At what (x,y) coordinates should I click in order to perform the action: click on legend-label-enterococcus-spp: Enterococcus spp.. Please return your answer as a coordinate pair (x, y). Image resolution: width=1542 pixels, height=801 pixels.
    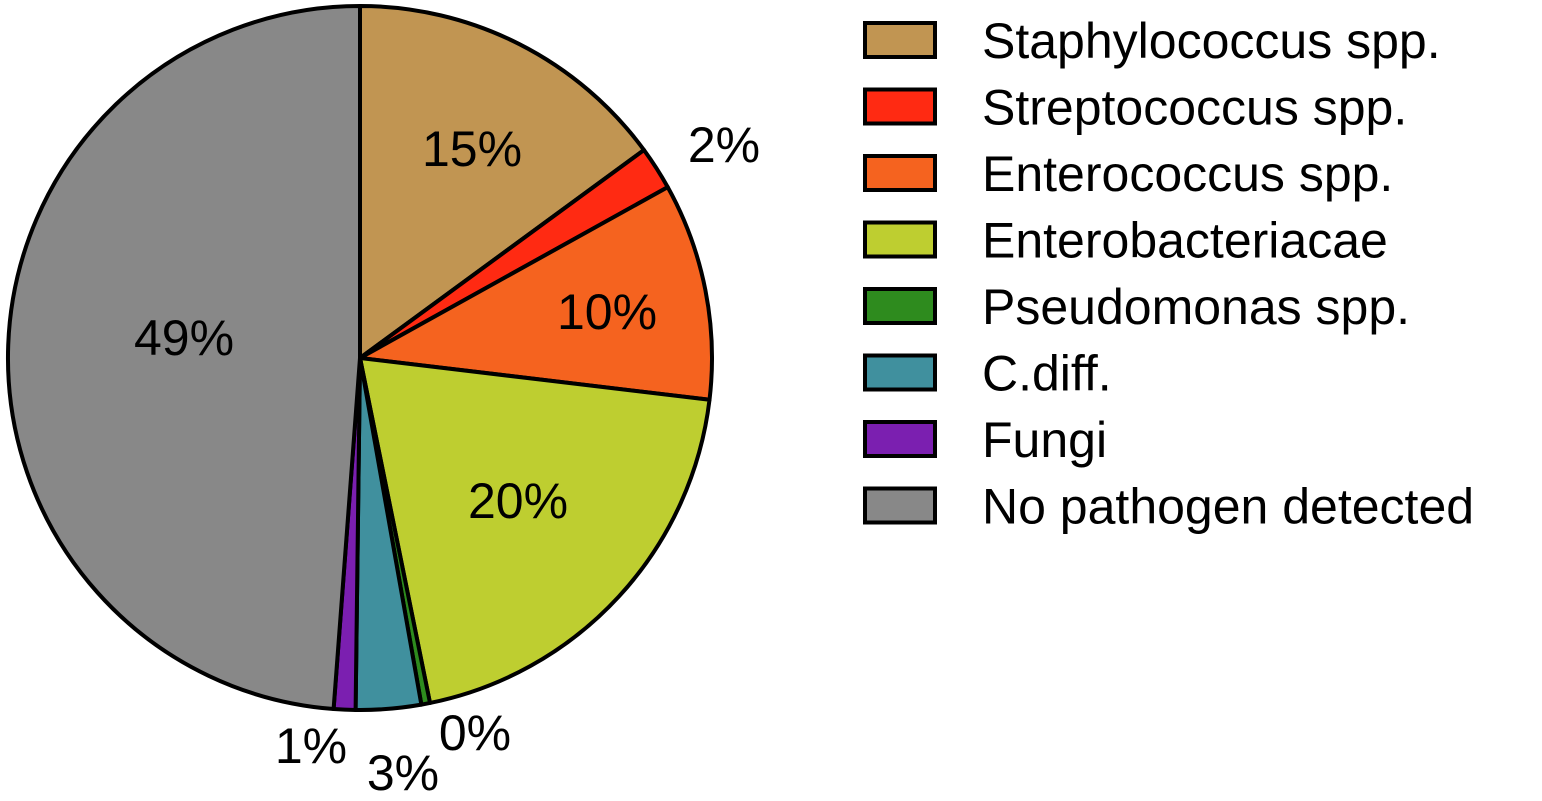
    Looking at the image, I should click on (1187, 174).